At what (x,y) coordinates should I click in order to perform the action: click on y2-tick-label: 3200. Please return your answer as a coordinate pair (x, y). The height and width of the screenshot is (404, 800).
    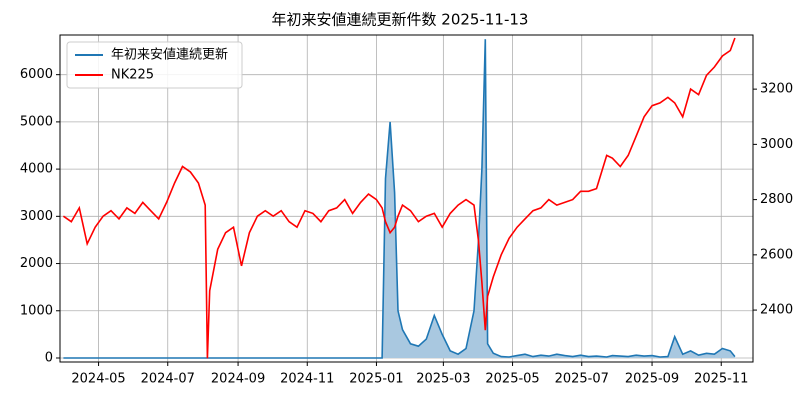
    Looking at the image, I should click on (776, 89).